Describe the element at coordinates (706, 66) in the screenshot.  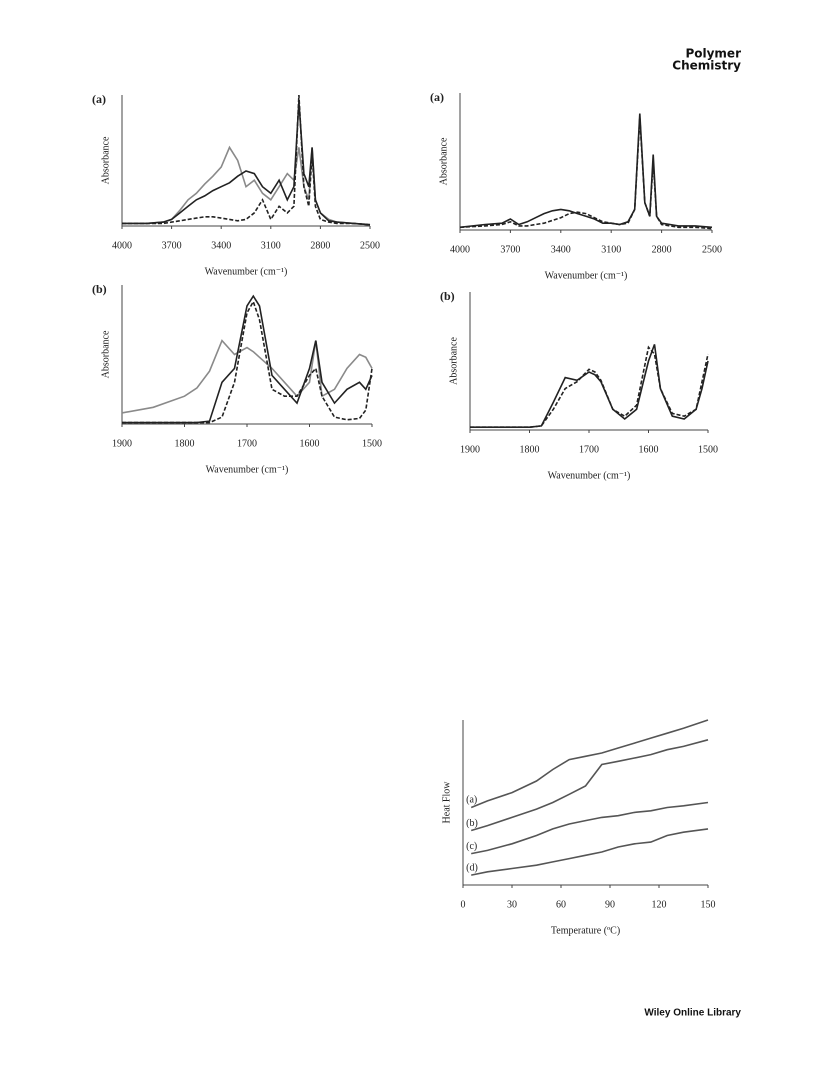
I see `journal-name: Chemistry` at that location.